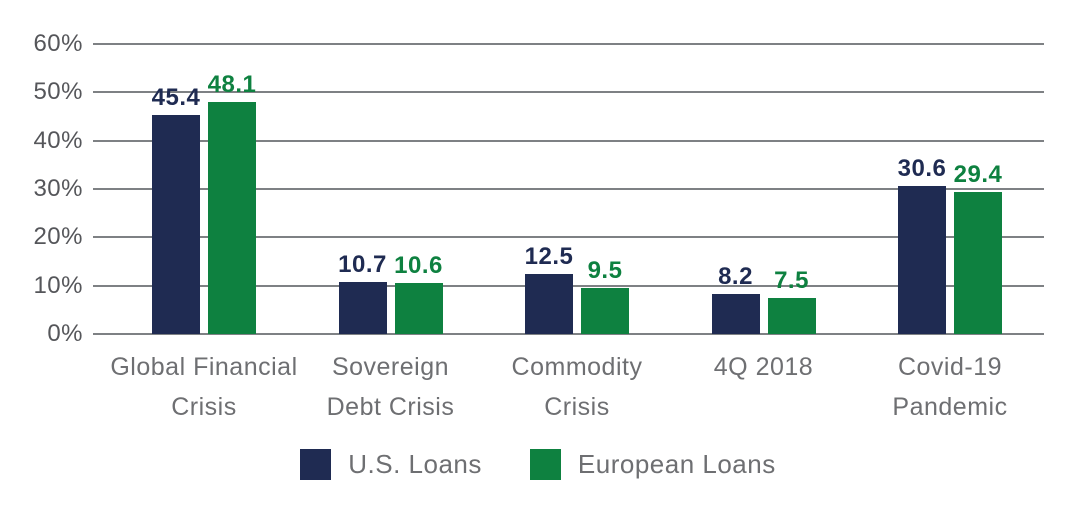 The image size is (1076, 514). Describe the element at coordinates (791, 280) in the screenshot. I see `value-label: 7.5` at that location.